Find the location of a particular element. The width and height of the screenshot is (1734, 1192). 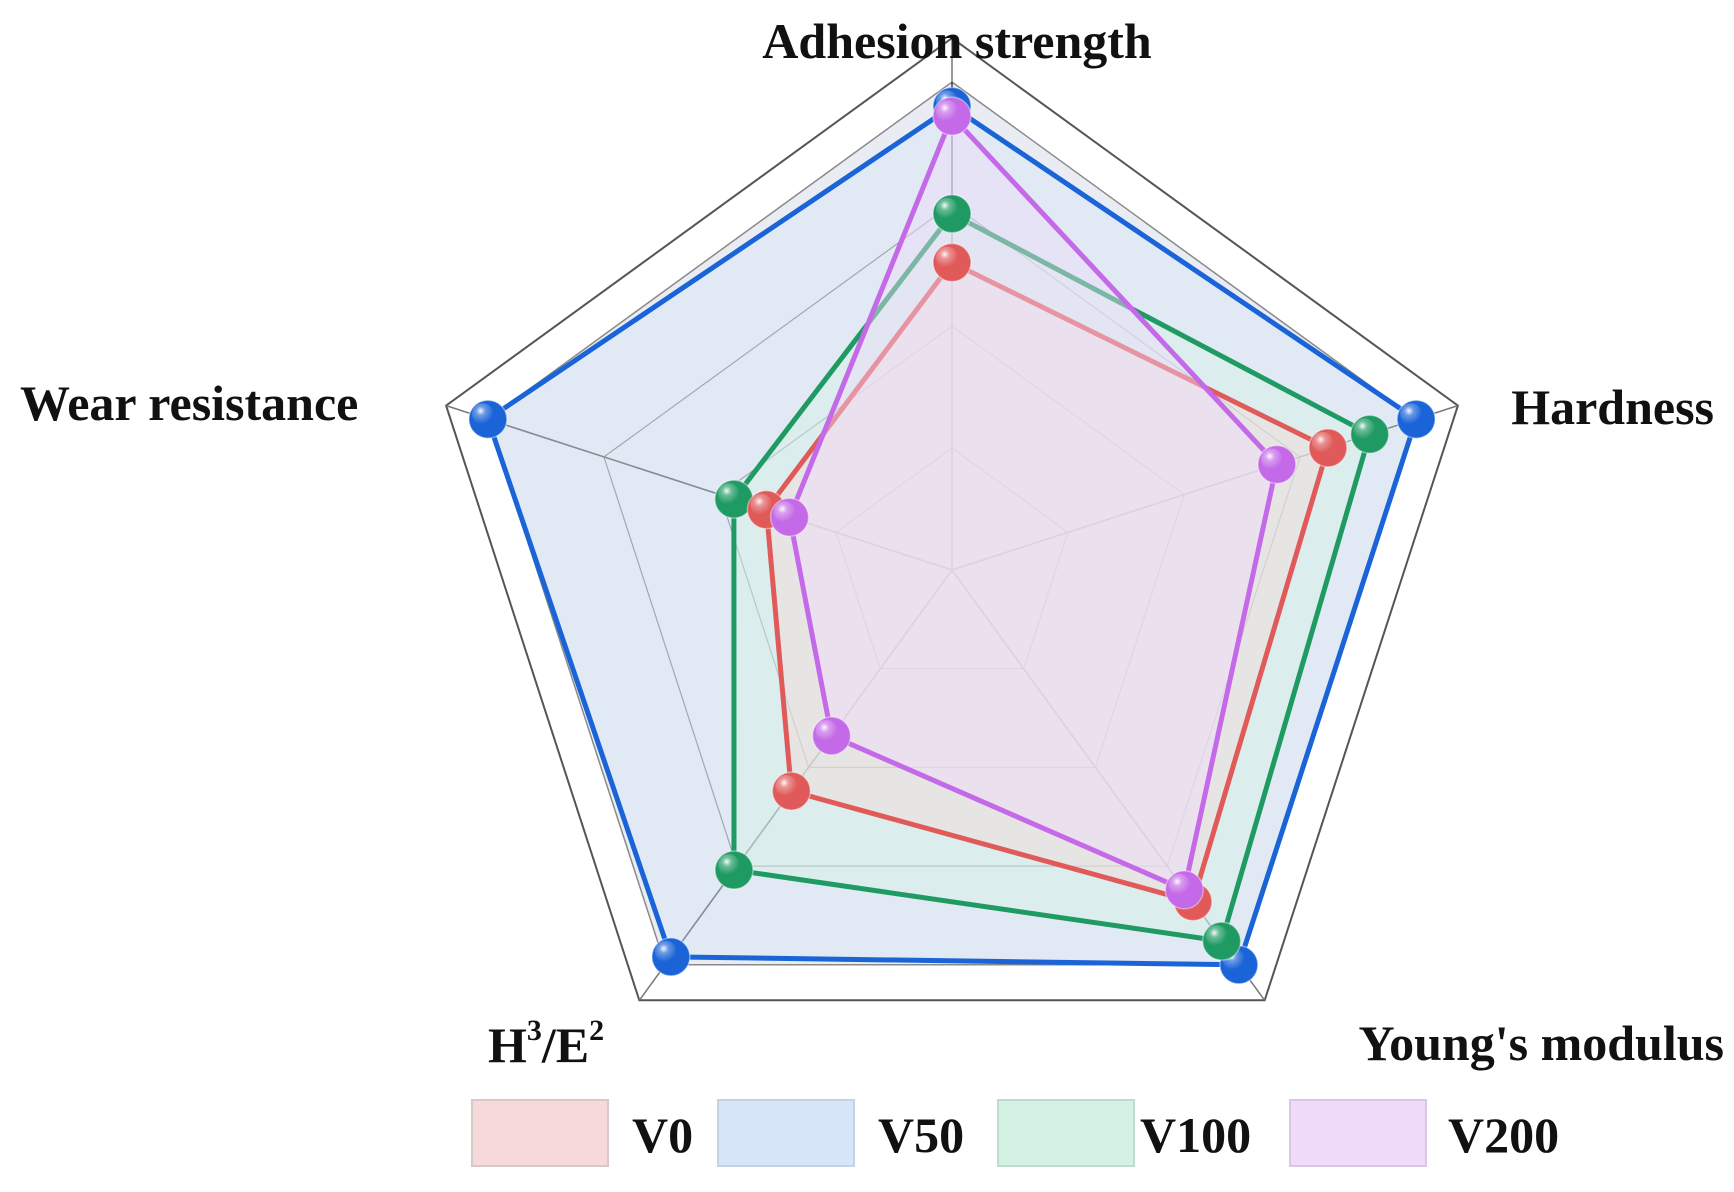

h3e2-sup-2: 2 is located at coordinates (596, 1030).